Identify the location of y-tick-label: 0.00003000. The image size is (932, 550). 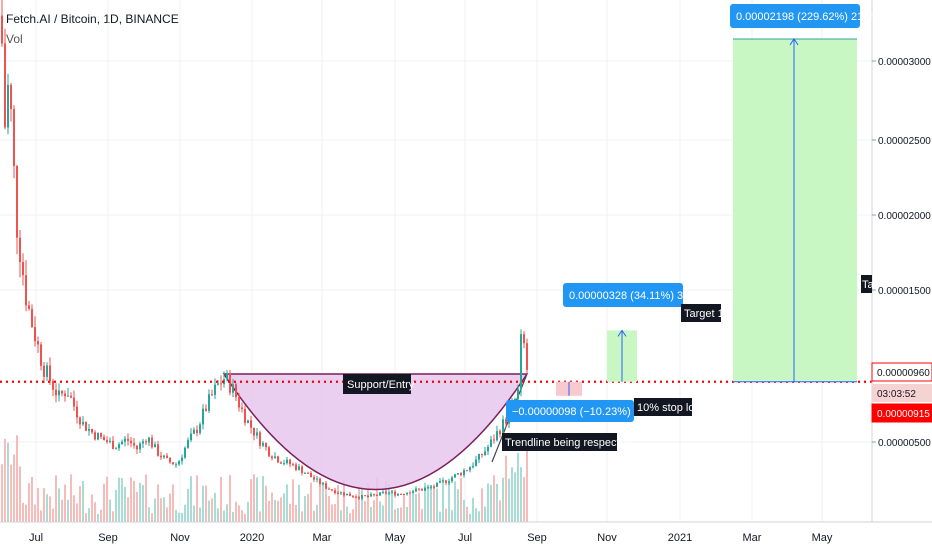
(904, 62).